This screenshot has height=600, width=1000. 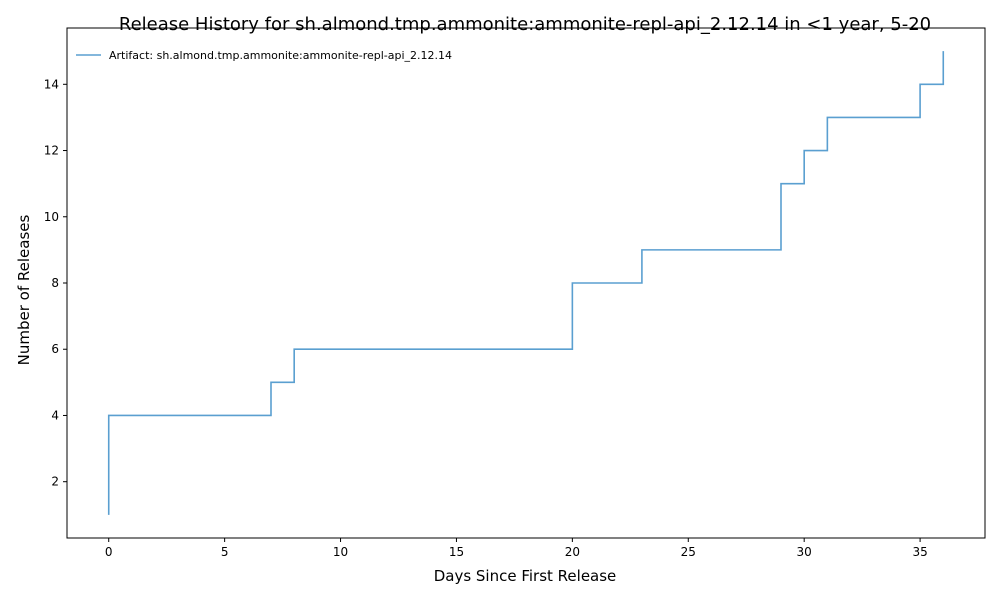 What do you see at coordinates (340, 552) in the screenshot?
I see `x-tick-label: 10` at bounding box center [340, 552].